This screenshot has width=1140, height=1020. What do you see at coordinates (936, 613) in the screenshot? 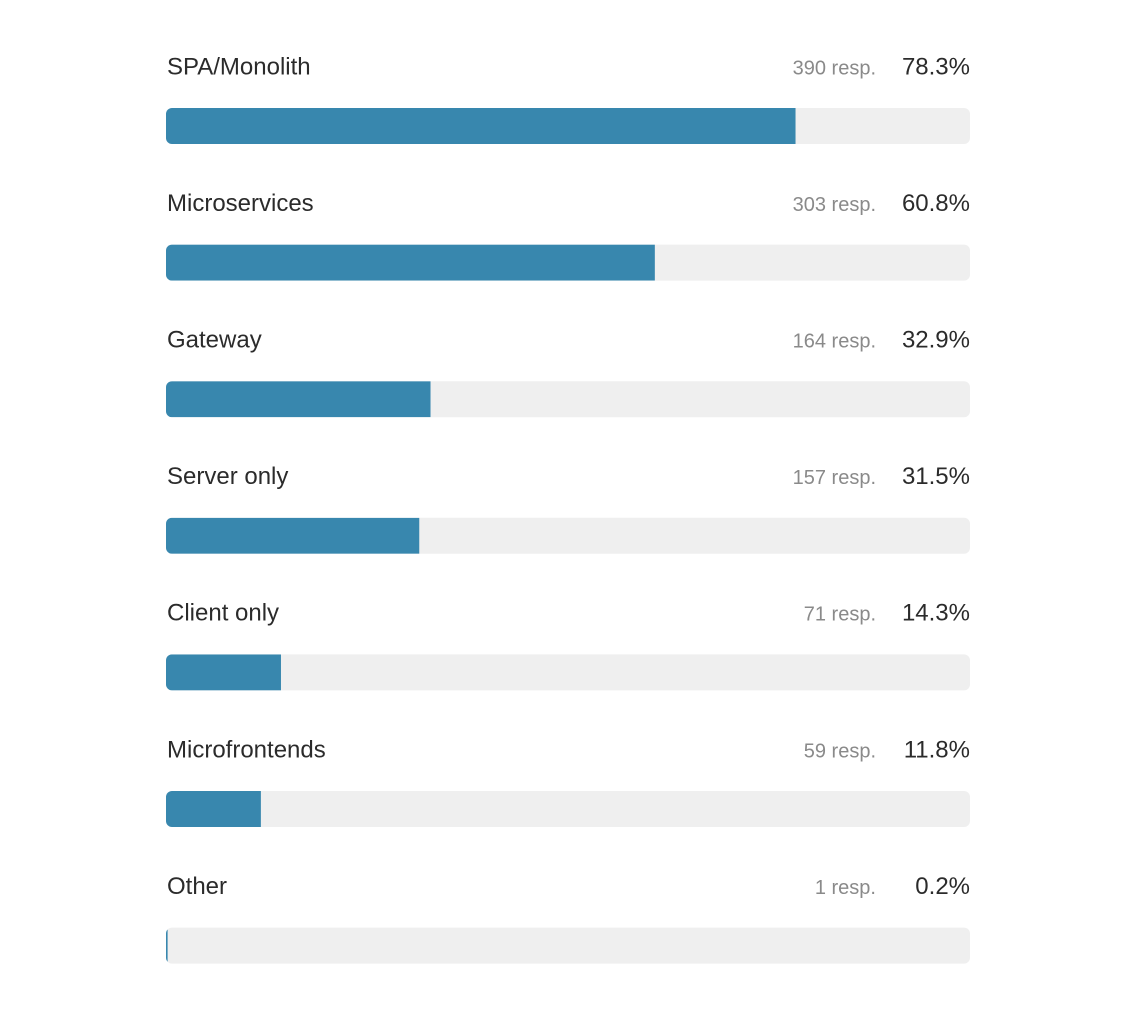
I see `percent-label: 14.3%` at bounding box center [936, 613].